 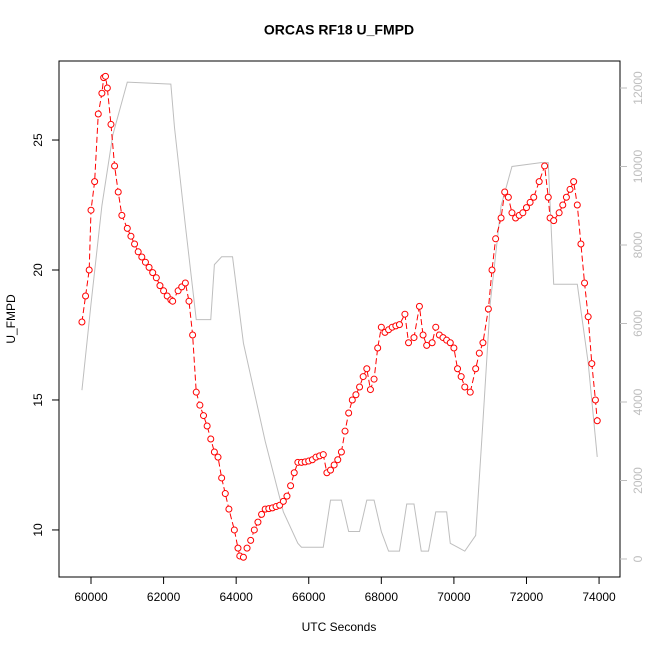 I want to click on y-axis-label: U_FMPD, so click(x=11, y=319).